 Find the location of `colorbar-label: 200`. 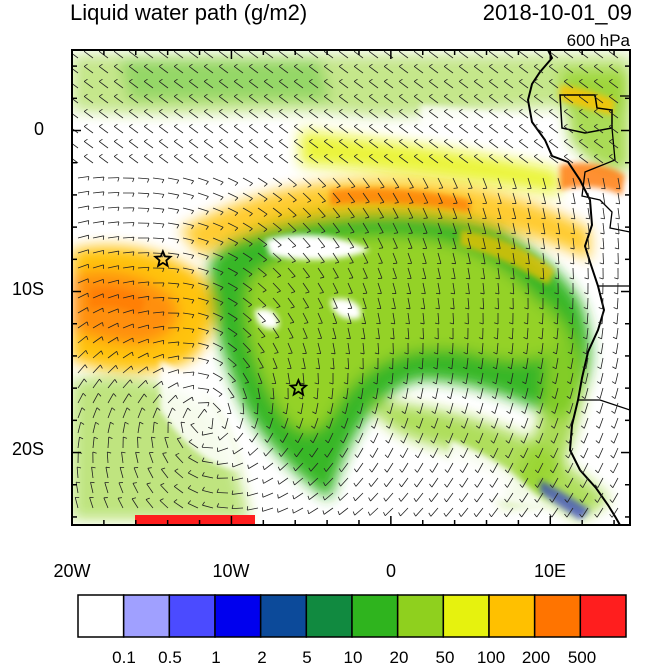

colorbar-label: 200 is located at coordinates (536, 658).